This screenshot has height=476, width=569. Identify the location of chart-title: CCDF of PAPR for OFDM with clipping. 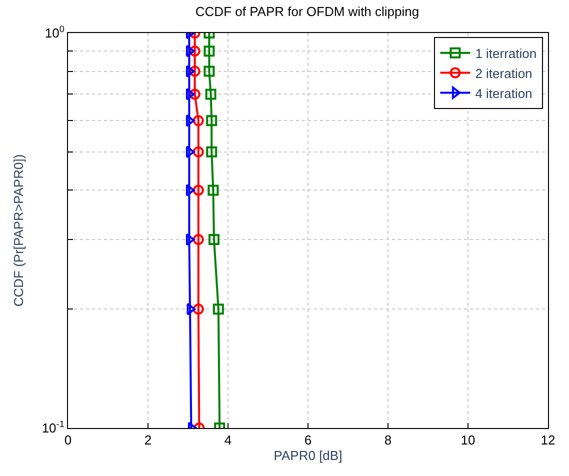
(307, 12).